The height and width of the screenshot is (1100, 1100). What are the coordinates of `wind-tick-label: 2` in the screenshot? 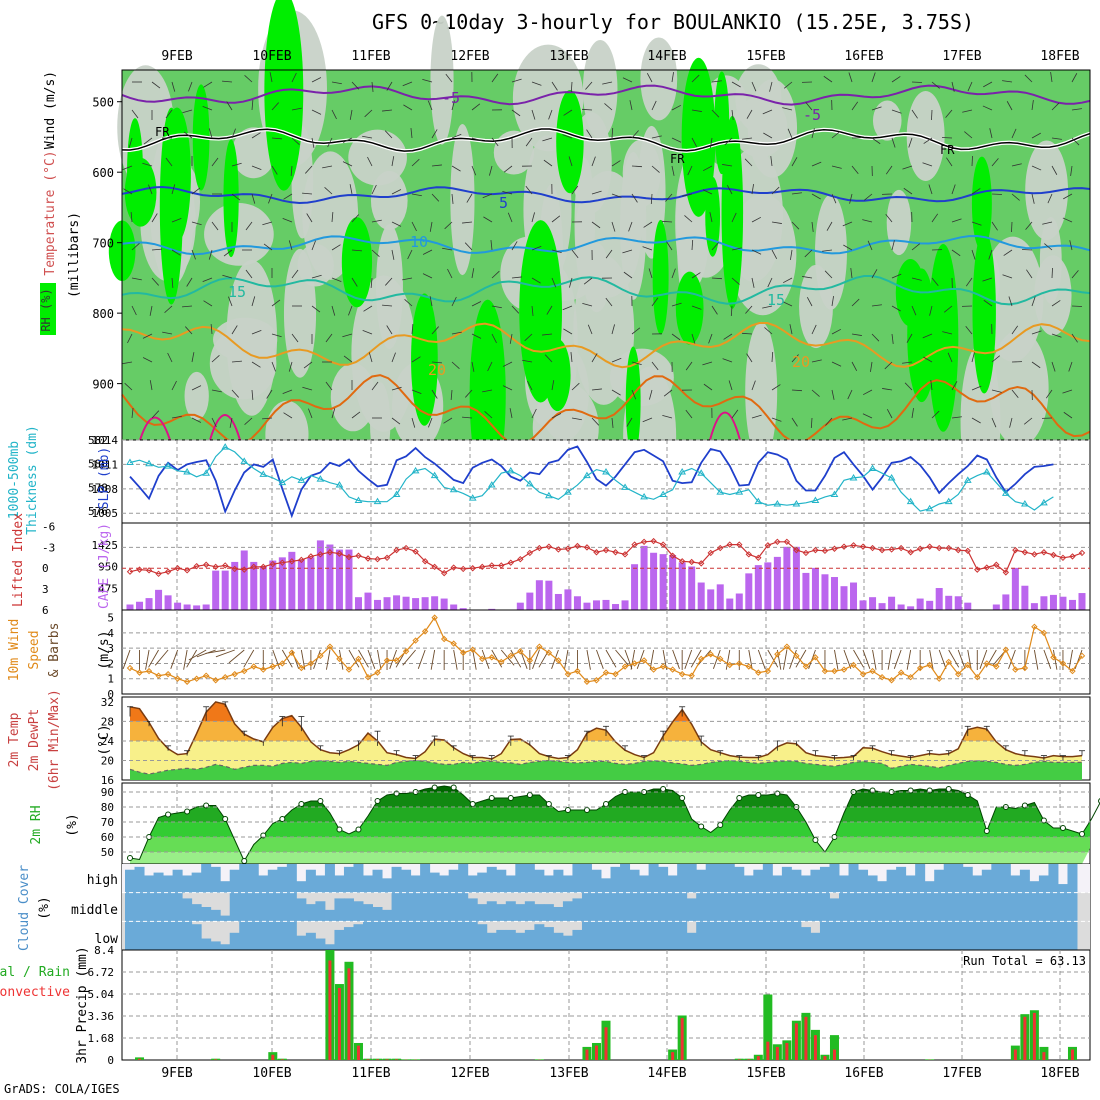 It's located at (110, 663).